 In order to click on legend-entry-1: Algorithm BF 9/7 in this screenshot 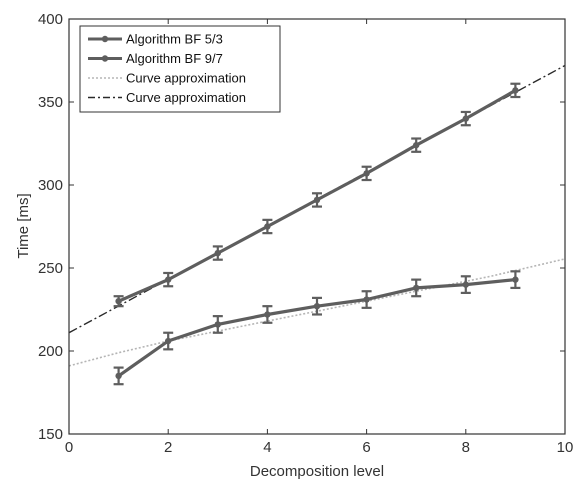, I will do `click(155, 58)`.